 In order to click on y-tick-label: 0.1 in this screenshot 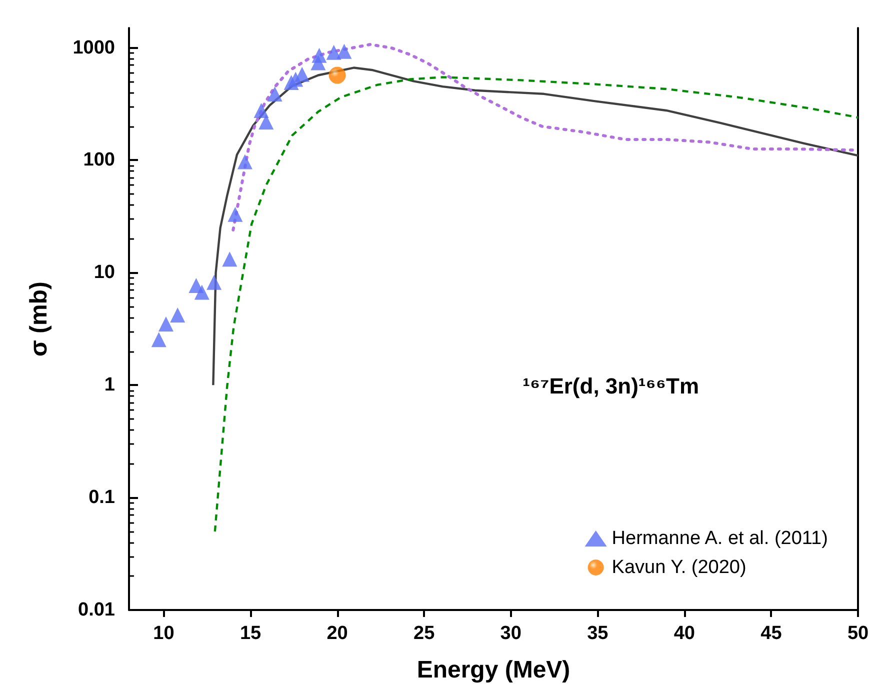, I will do `click(102, 497)`.